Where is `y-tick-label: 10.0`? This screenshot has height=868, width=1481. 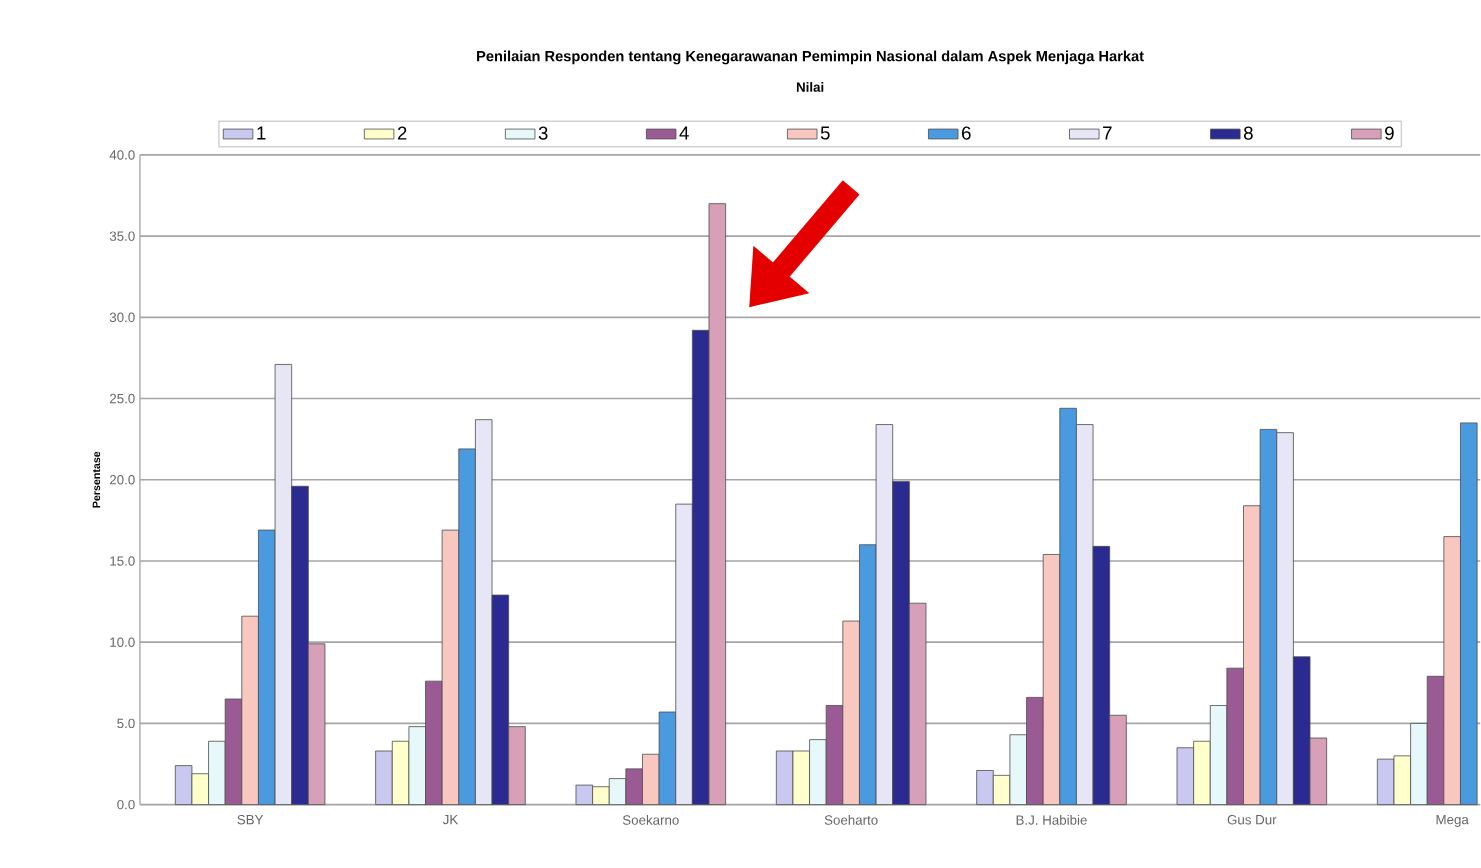
y-tick-label: 10.0 is located at coordinates (122, 642).